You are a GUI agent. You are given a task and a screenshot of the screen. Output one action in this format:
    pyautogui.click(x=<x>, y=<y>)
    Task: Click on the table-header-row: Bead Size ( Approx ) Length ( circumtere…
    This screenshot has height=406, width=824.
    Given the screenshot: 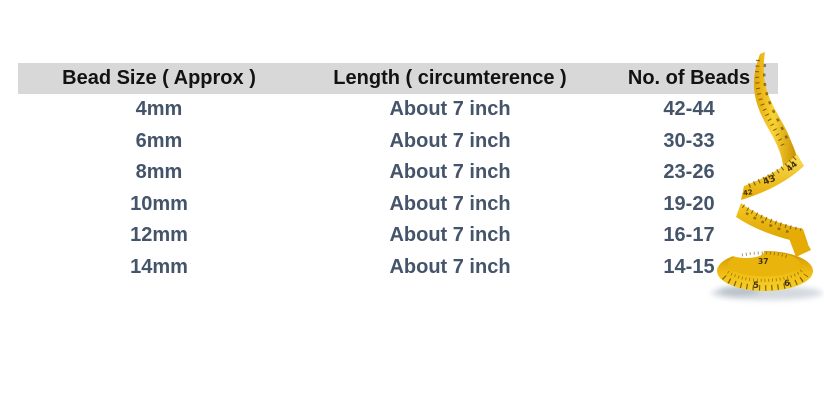 What is the action you would take?
    pyautogui.click(x=398, y=78)
    